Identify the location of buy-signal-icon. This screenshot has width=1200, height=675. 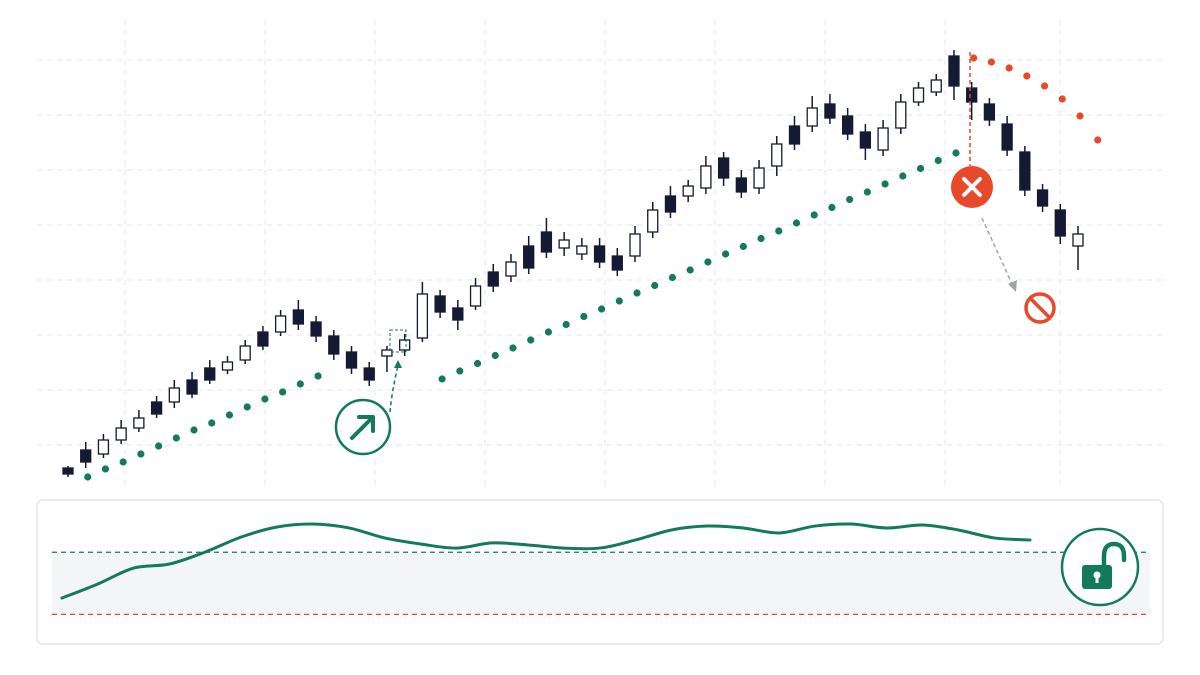
(370, 392).